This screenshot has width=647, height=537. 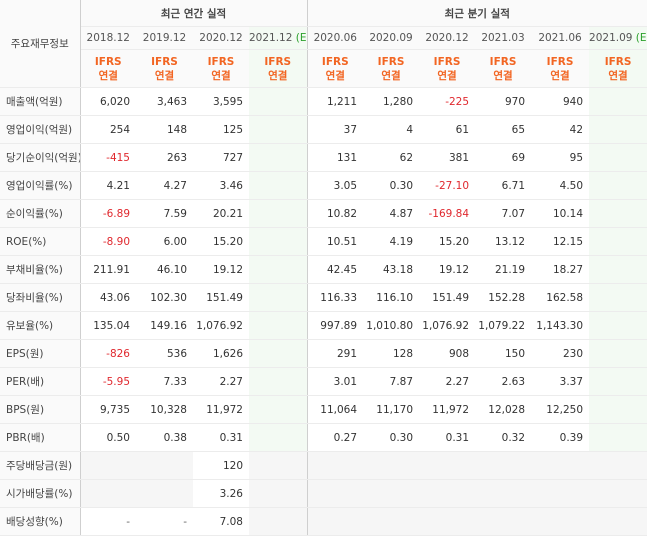 I want to click on value-cell: -27.10, so click(x=447, y=185).